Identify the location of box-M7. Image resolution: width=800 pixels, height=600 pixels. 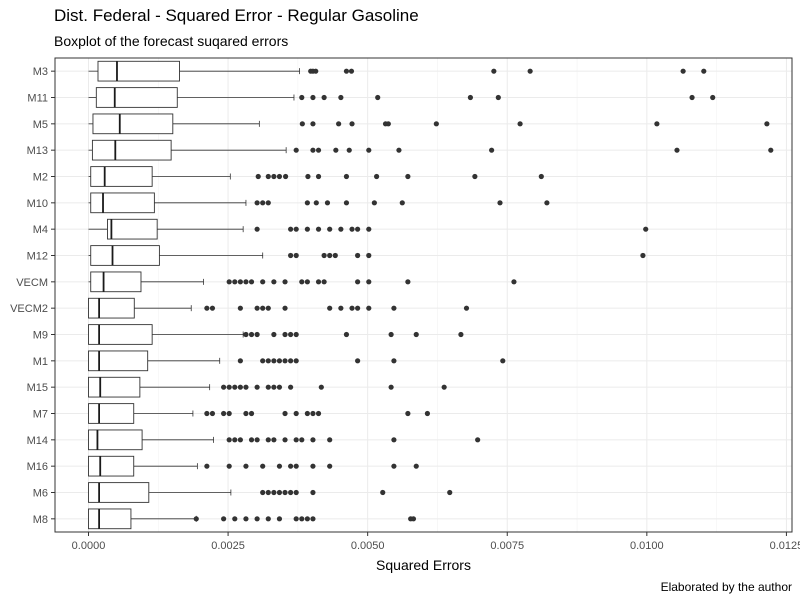
(259, 413).